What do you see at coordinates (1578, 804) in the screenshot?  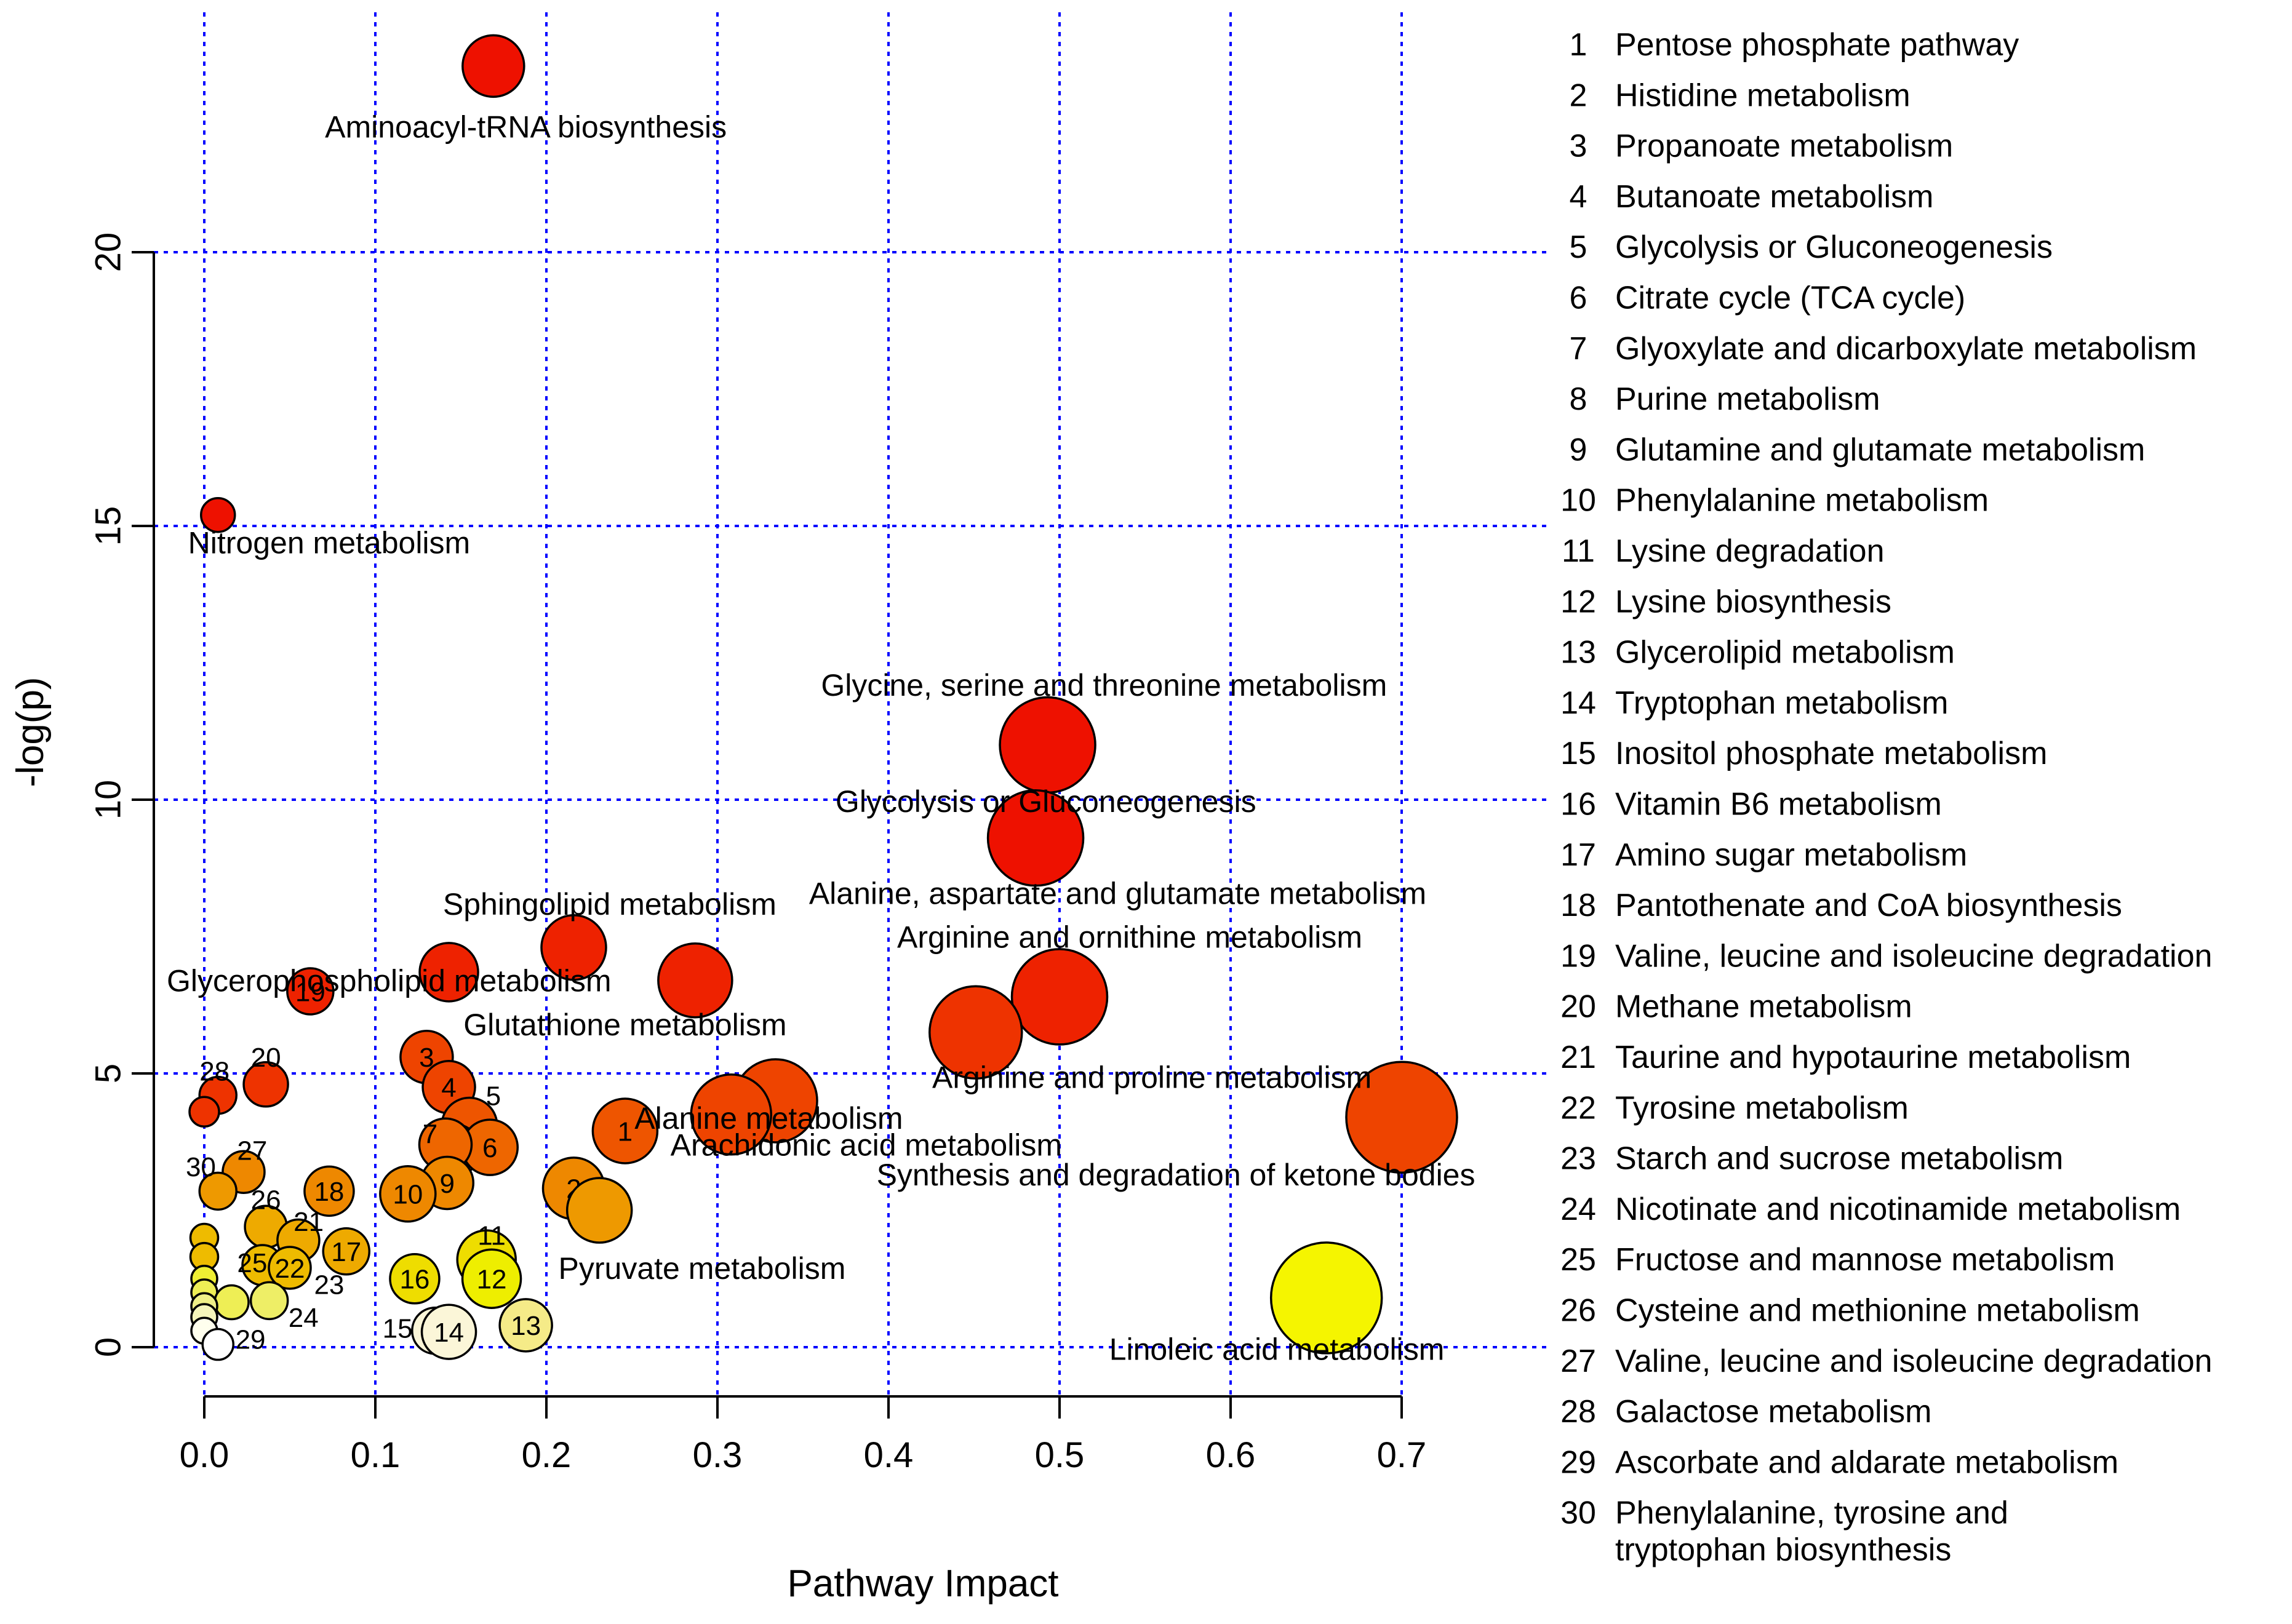 I see `legend-number: 16` at bounding box center [1578, 804].